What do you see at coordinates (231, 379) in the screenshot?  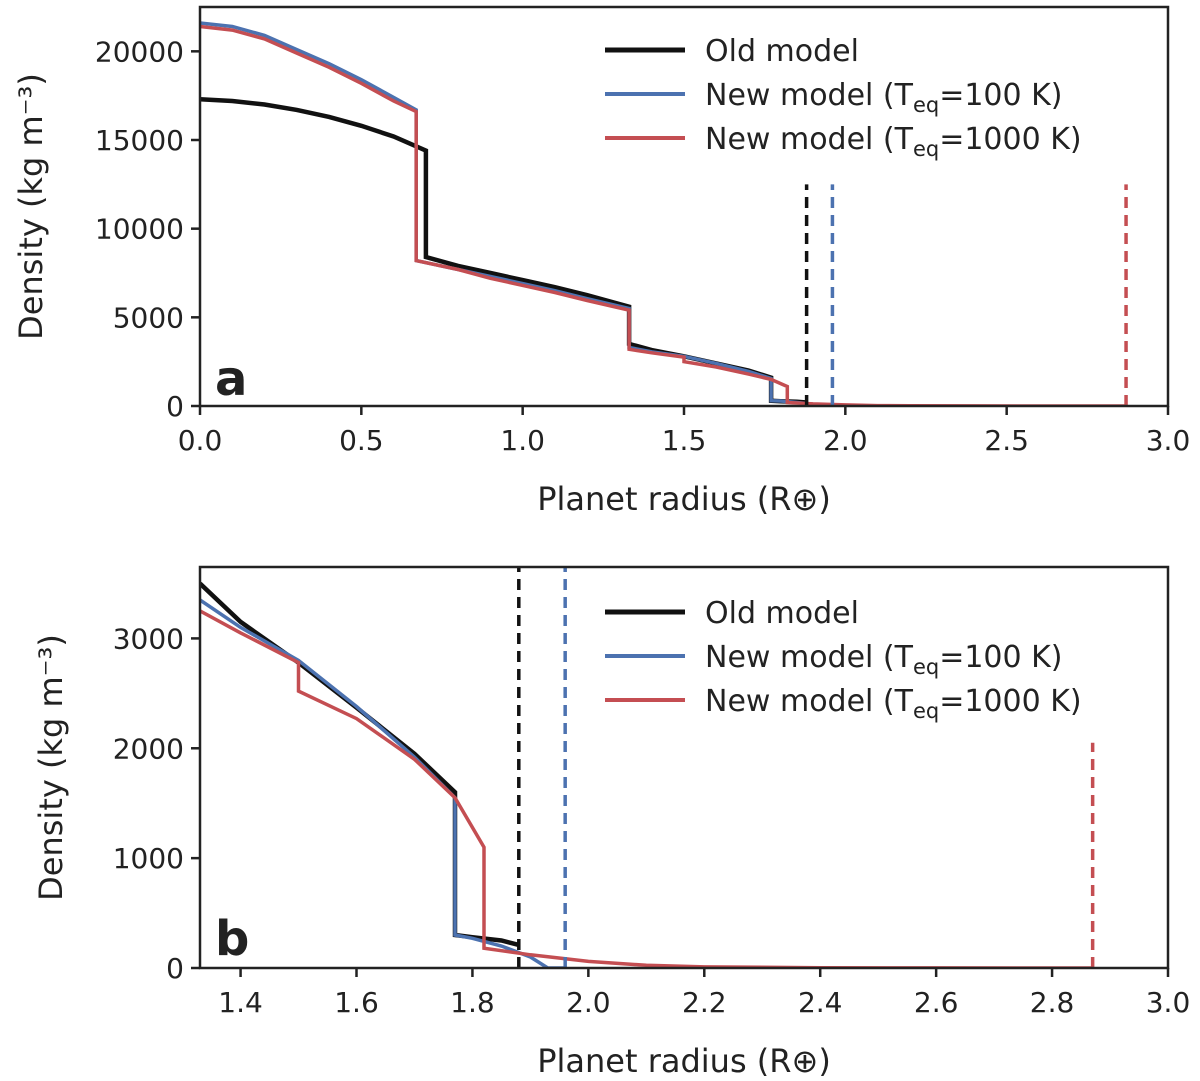 I see `panel-label: a` at bounding box center [231, 379].